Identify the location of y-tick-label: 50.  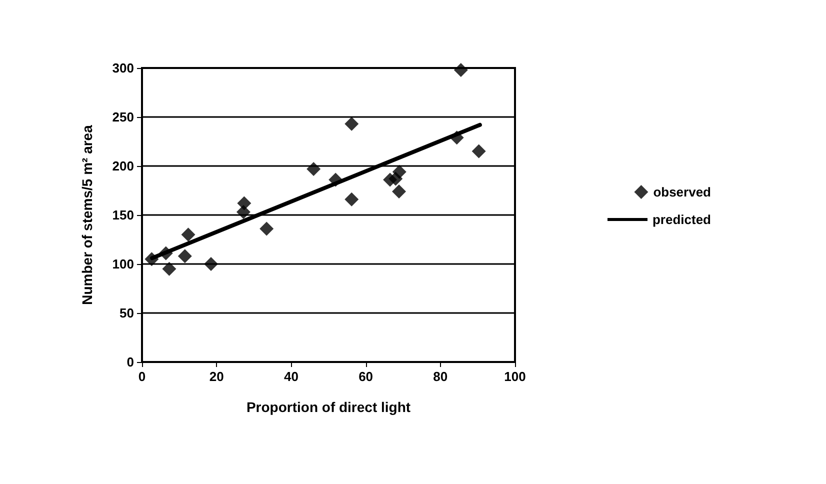
(127, 313).